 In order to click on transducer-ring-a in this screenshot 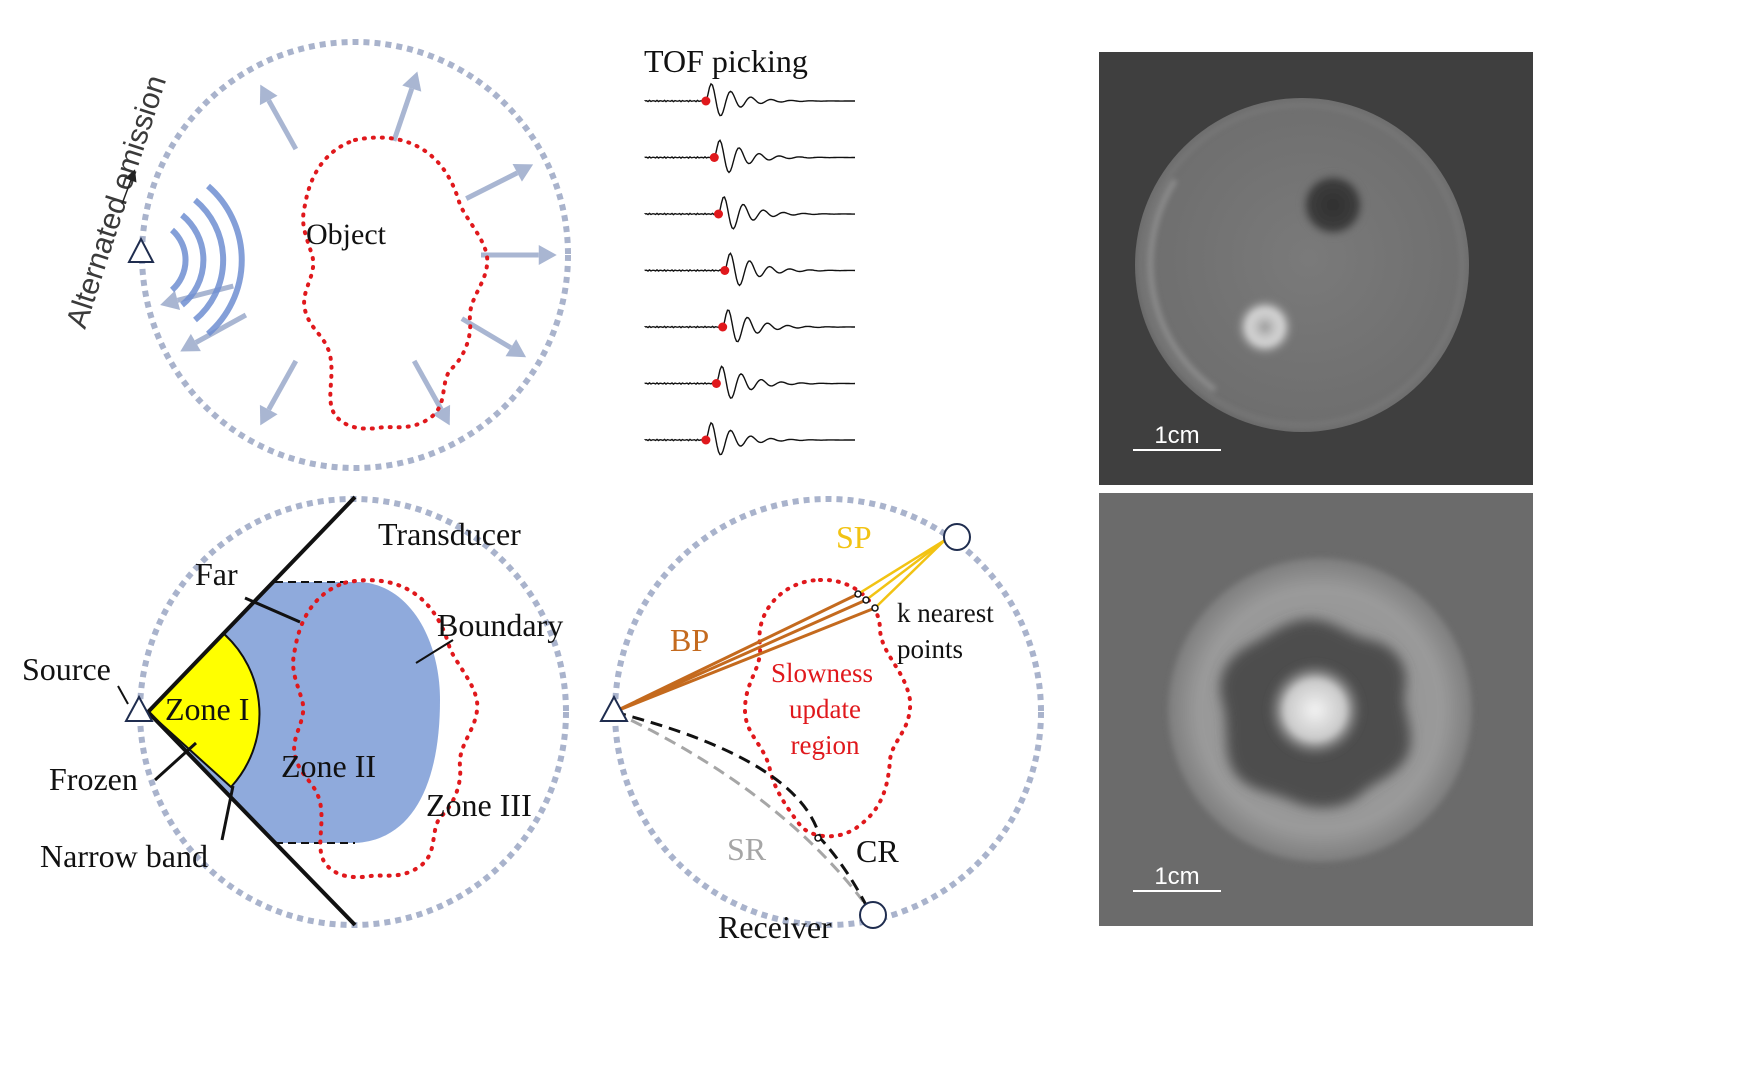, I will do `click(355, 255)`.